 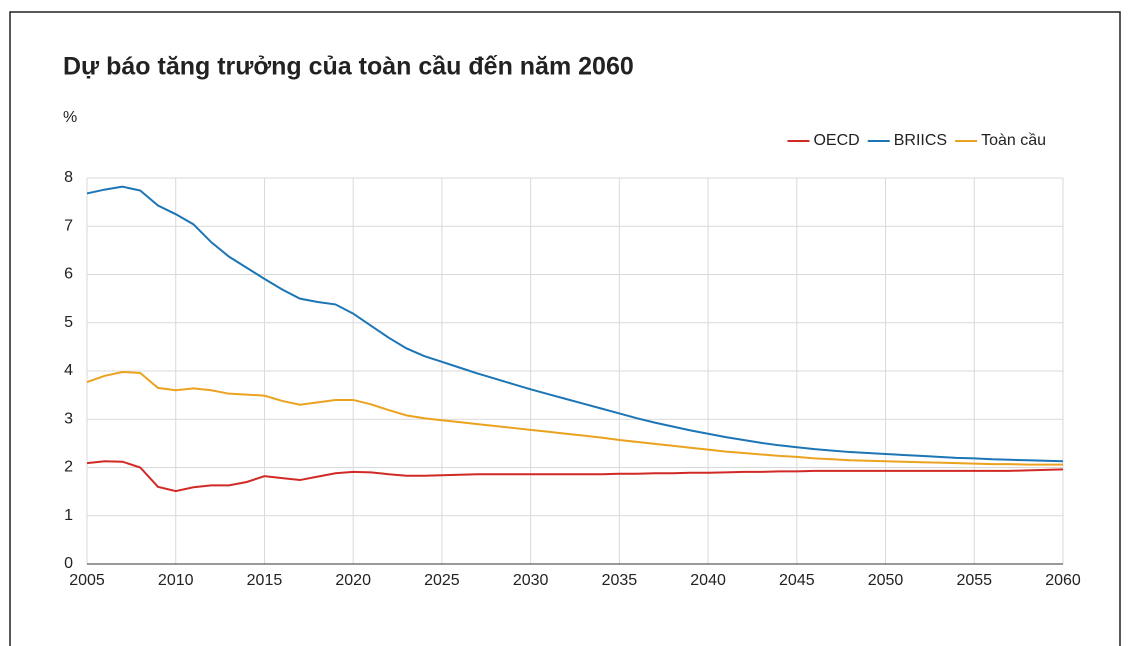 I want to click on x-tick-label: 2055, so click(x=974, y=580).